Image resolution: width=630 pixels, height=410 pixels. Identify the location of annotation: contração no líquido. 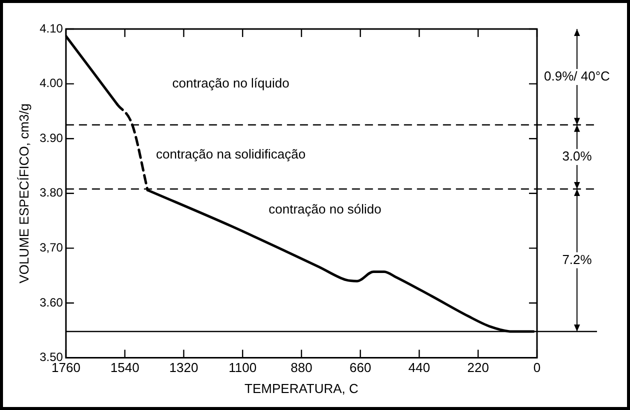
(231, 82).